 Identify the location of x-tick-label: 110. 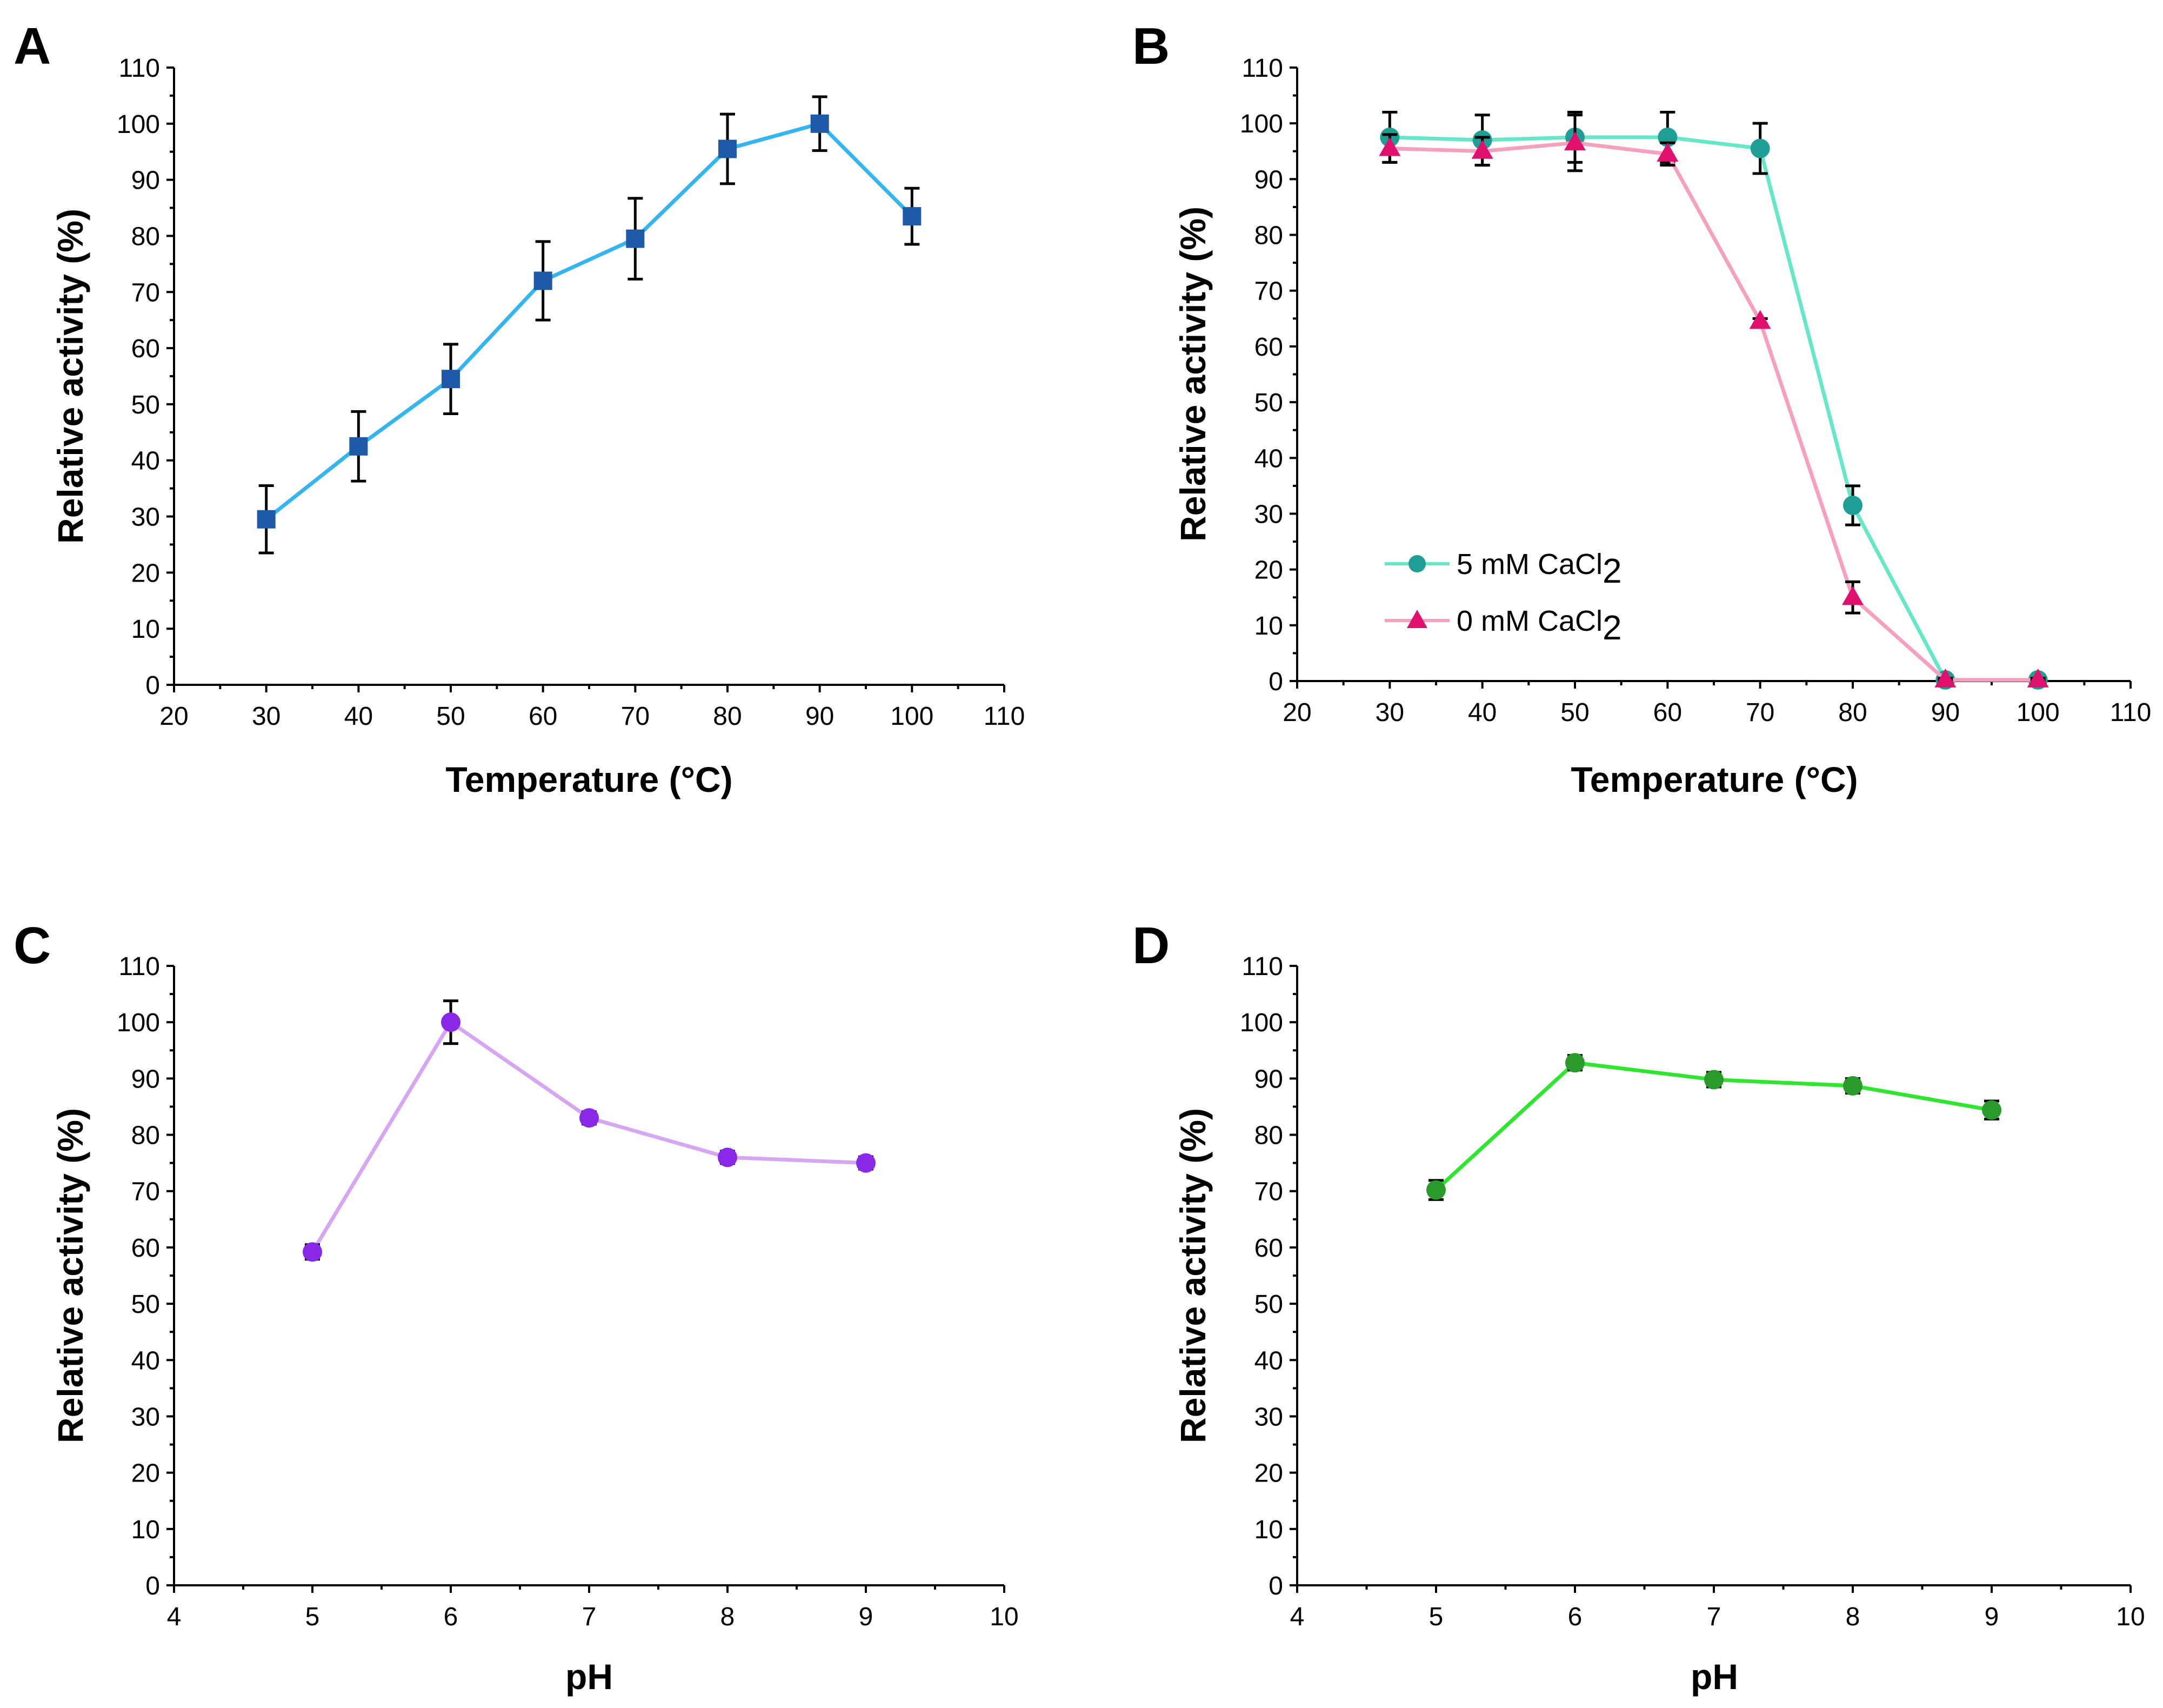
(1004, 716).